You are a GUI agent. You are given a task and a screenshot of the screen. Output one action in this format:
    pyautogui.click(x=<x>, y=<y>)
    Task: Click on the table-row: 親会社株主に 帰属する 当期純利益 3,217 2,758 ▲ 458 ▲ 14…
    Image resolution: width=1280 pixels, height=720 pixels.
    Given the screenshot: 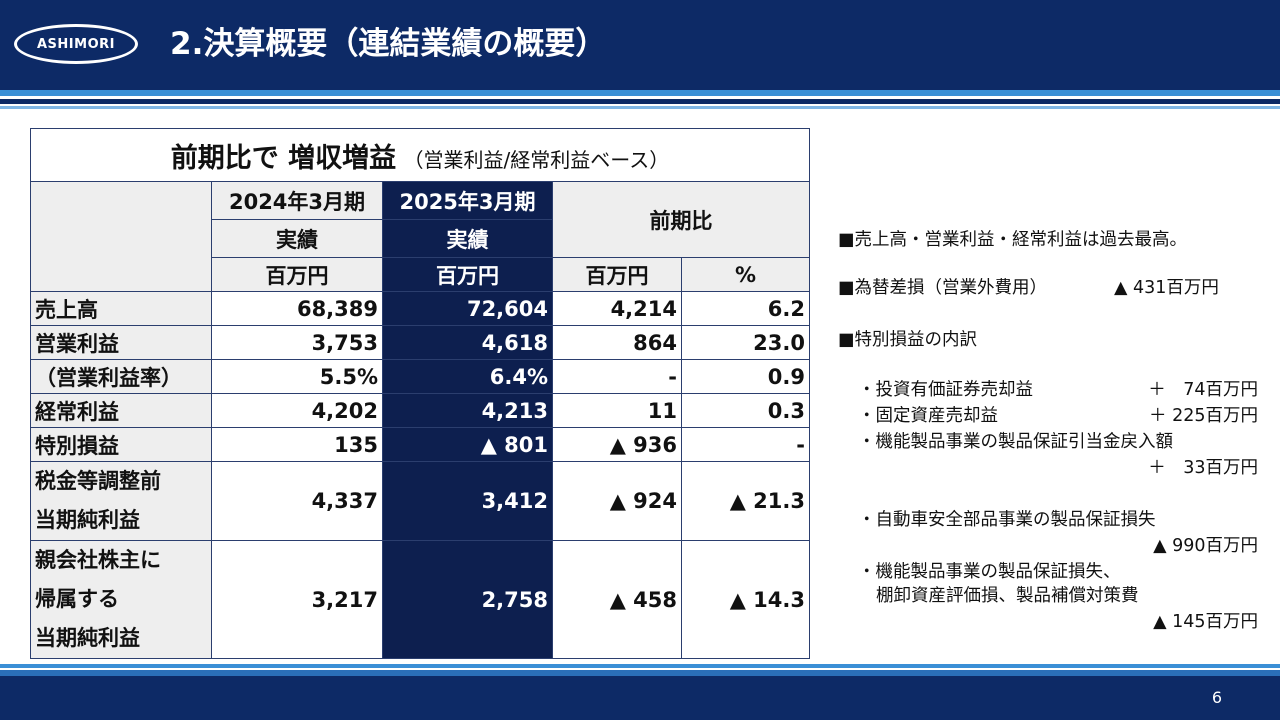 What is the action you would take?
    pyautogui.click(x=420, y=599)
    